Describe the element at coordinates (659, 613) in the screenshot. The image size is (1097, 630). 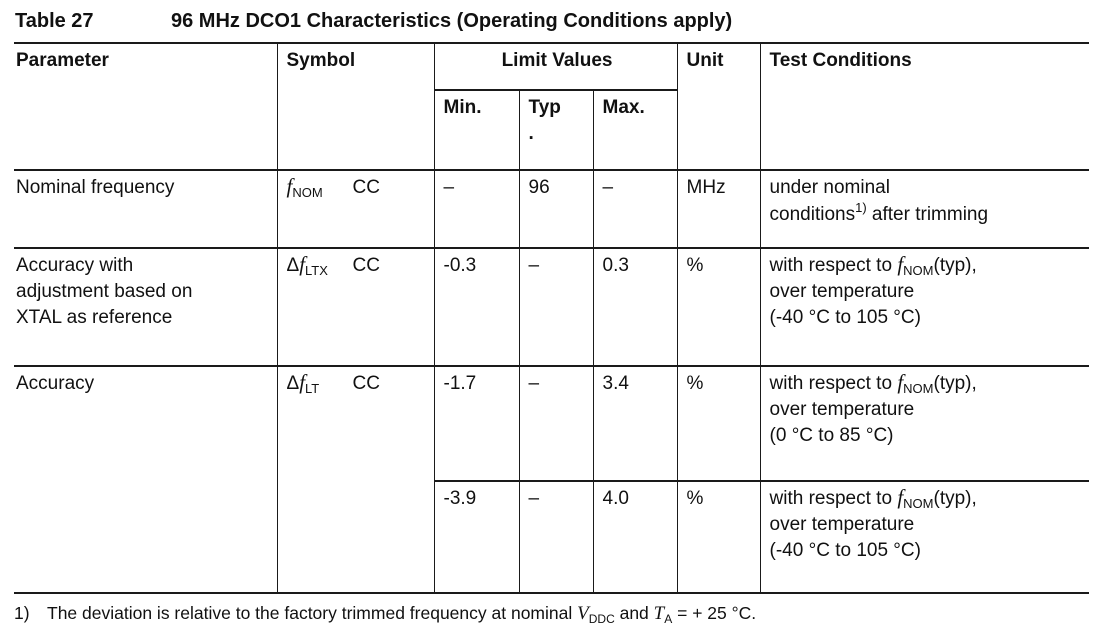
I see `symbol-ta: T` at that location.